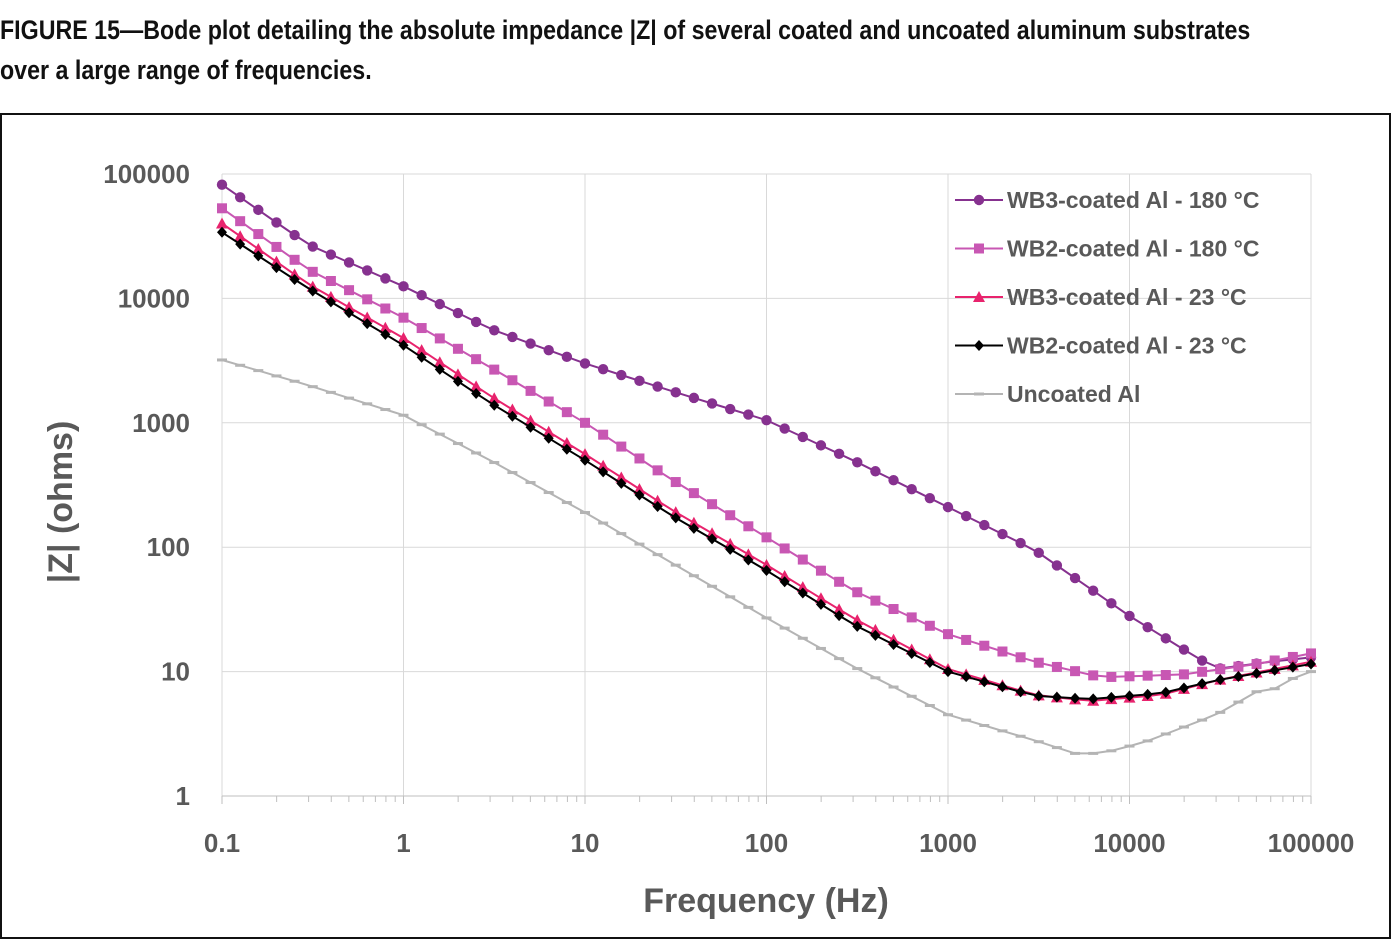 The image size is (1396, 942). What do you see at coordinates (766, 843) in the screenshot?
I see `x-tick-label: 100` at bounding box center [766, 843].